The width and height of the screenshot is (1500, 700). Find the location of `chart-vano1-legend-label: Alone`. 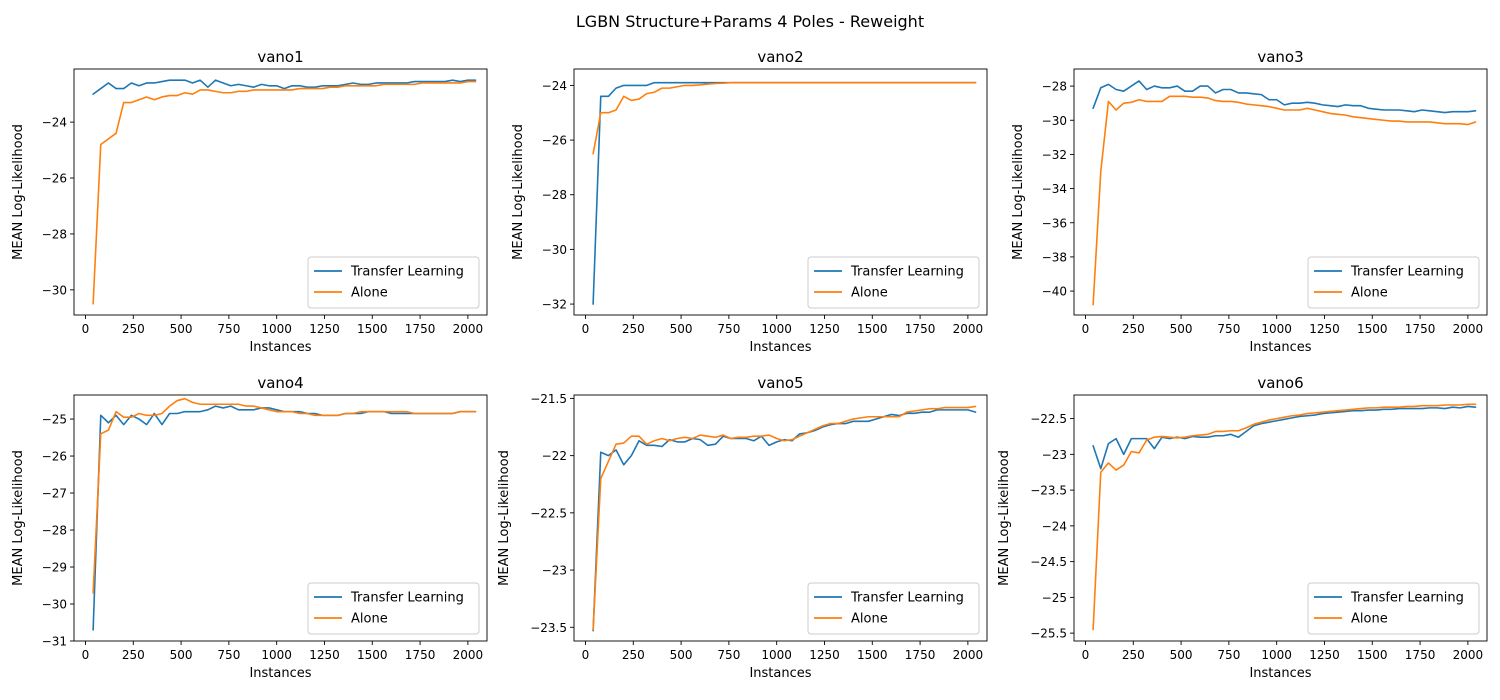

chart-vano1-legend-label: Alone is located at coordinates (369, 293).